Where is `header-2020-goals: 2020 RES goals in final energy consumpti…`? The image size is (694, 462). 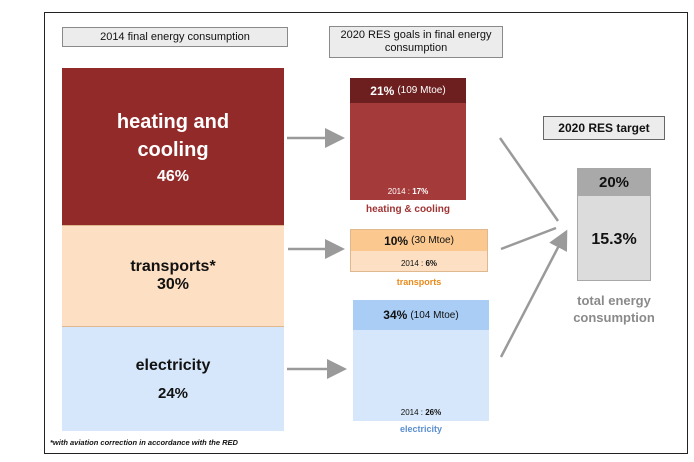
header-2020-goals: 2020 RES goals in final energy consumpti… is located at coordinates (416, 42).